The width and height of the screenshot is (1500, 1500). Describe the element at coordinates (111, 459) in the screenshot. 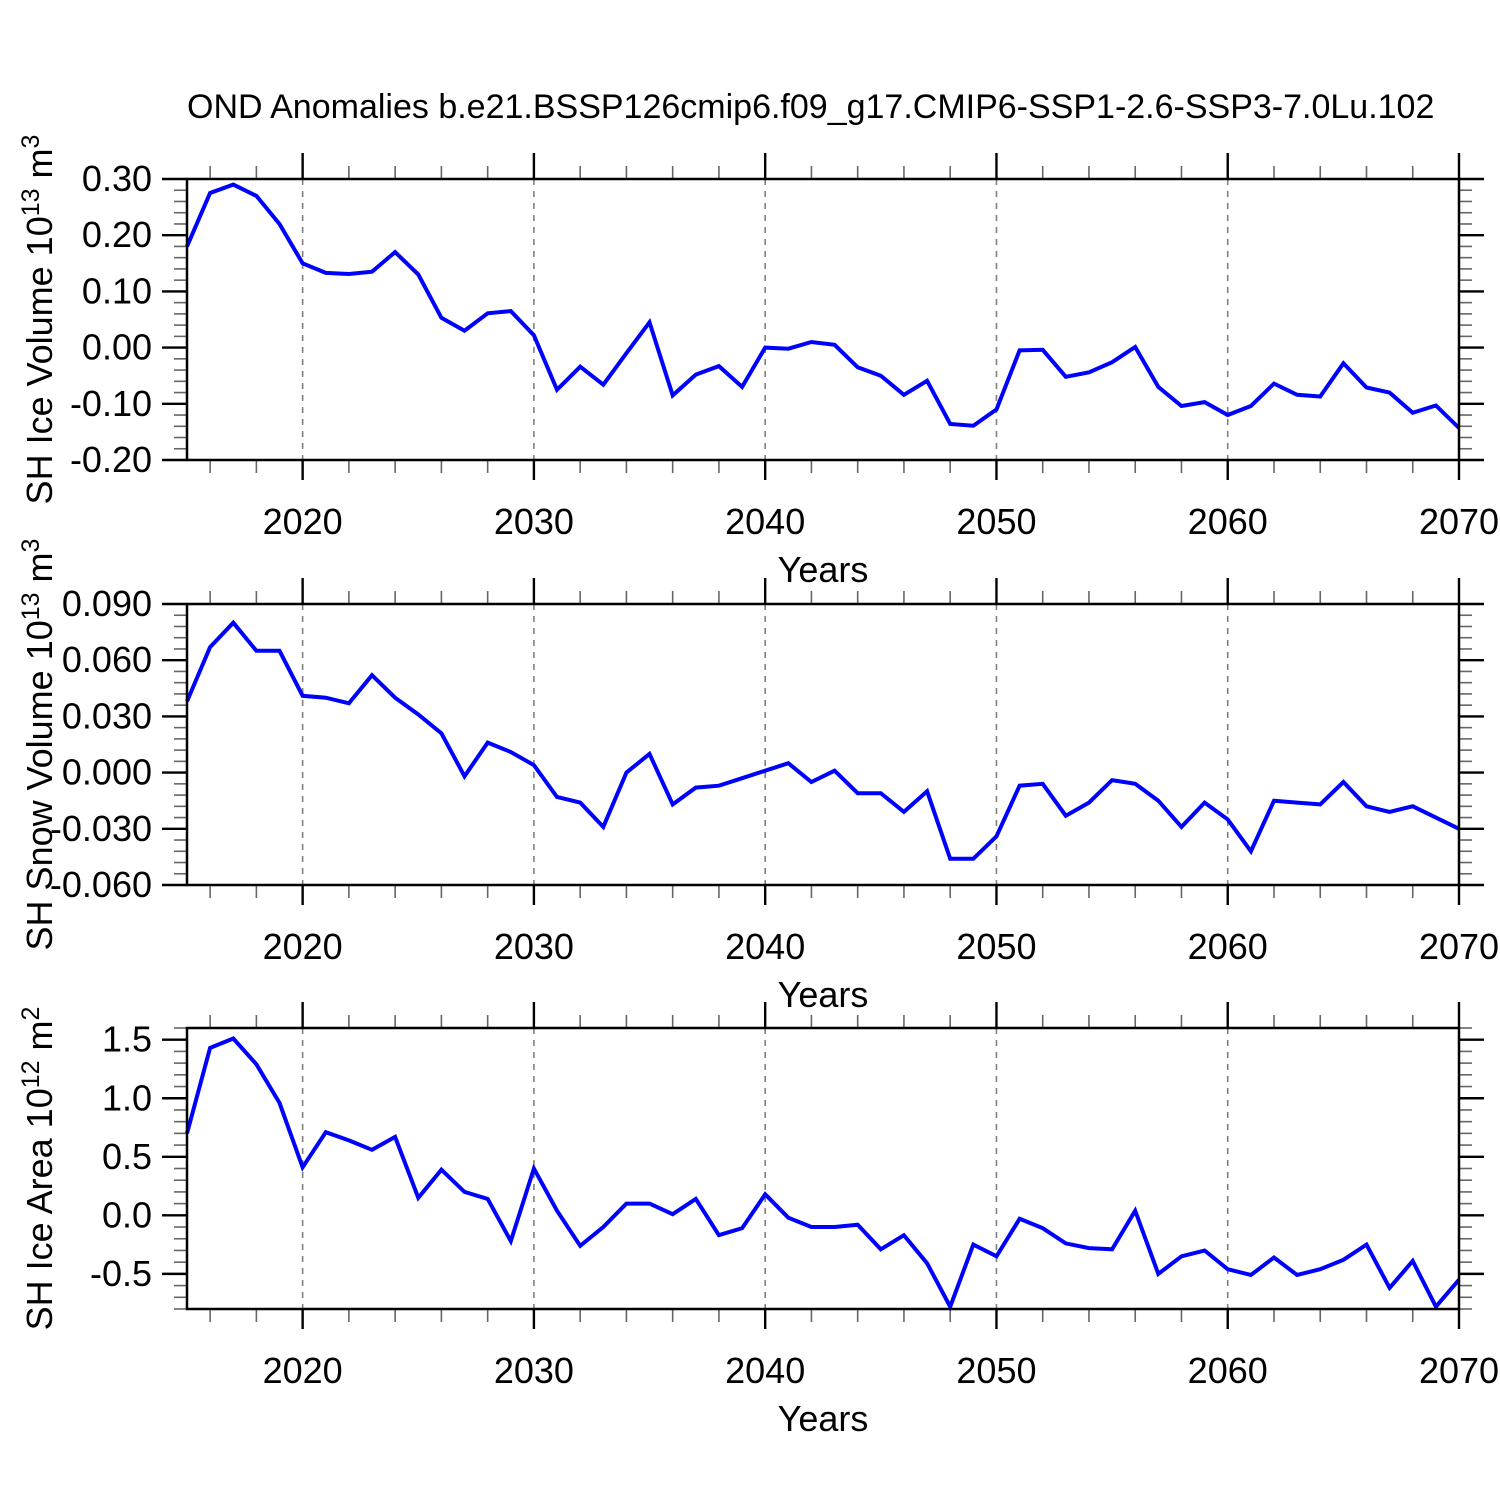

I see `y-tick-label: -0.20` at that location.